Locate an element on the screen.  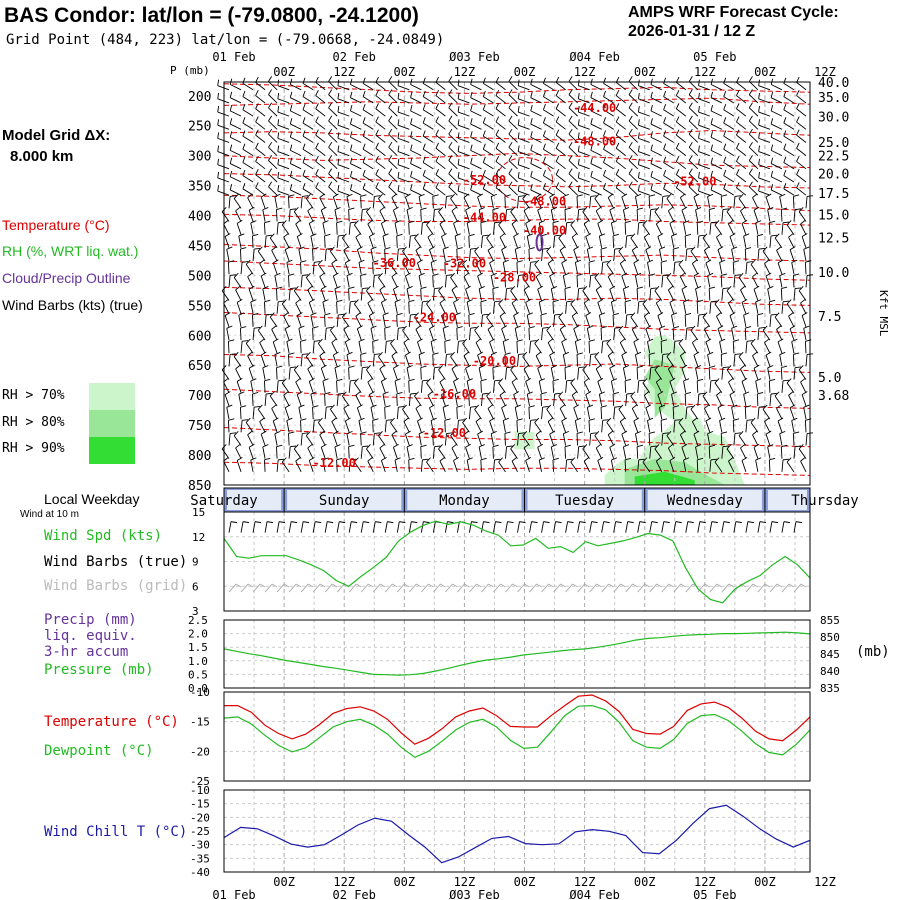
weekday-cell is located at coordinates (787, 500).